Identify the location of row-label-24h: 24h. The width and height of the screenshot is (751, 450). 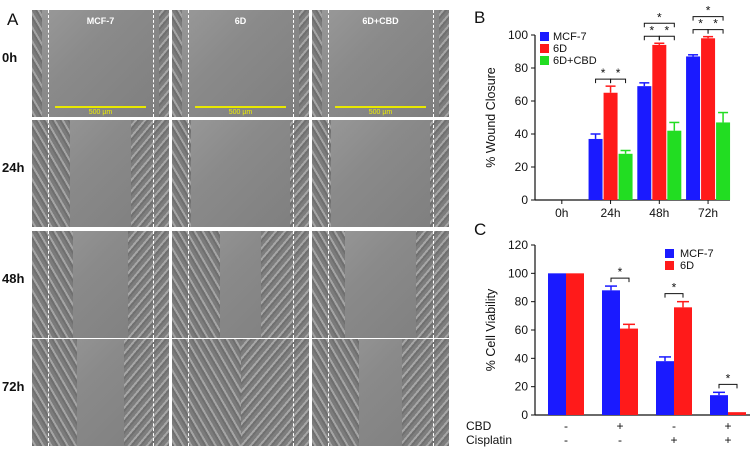
(13, 167).